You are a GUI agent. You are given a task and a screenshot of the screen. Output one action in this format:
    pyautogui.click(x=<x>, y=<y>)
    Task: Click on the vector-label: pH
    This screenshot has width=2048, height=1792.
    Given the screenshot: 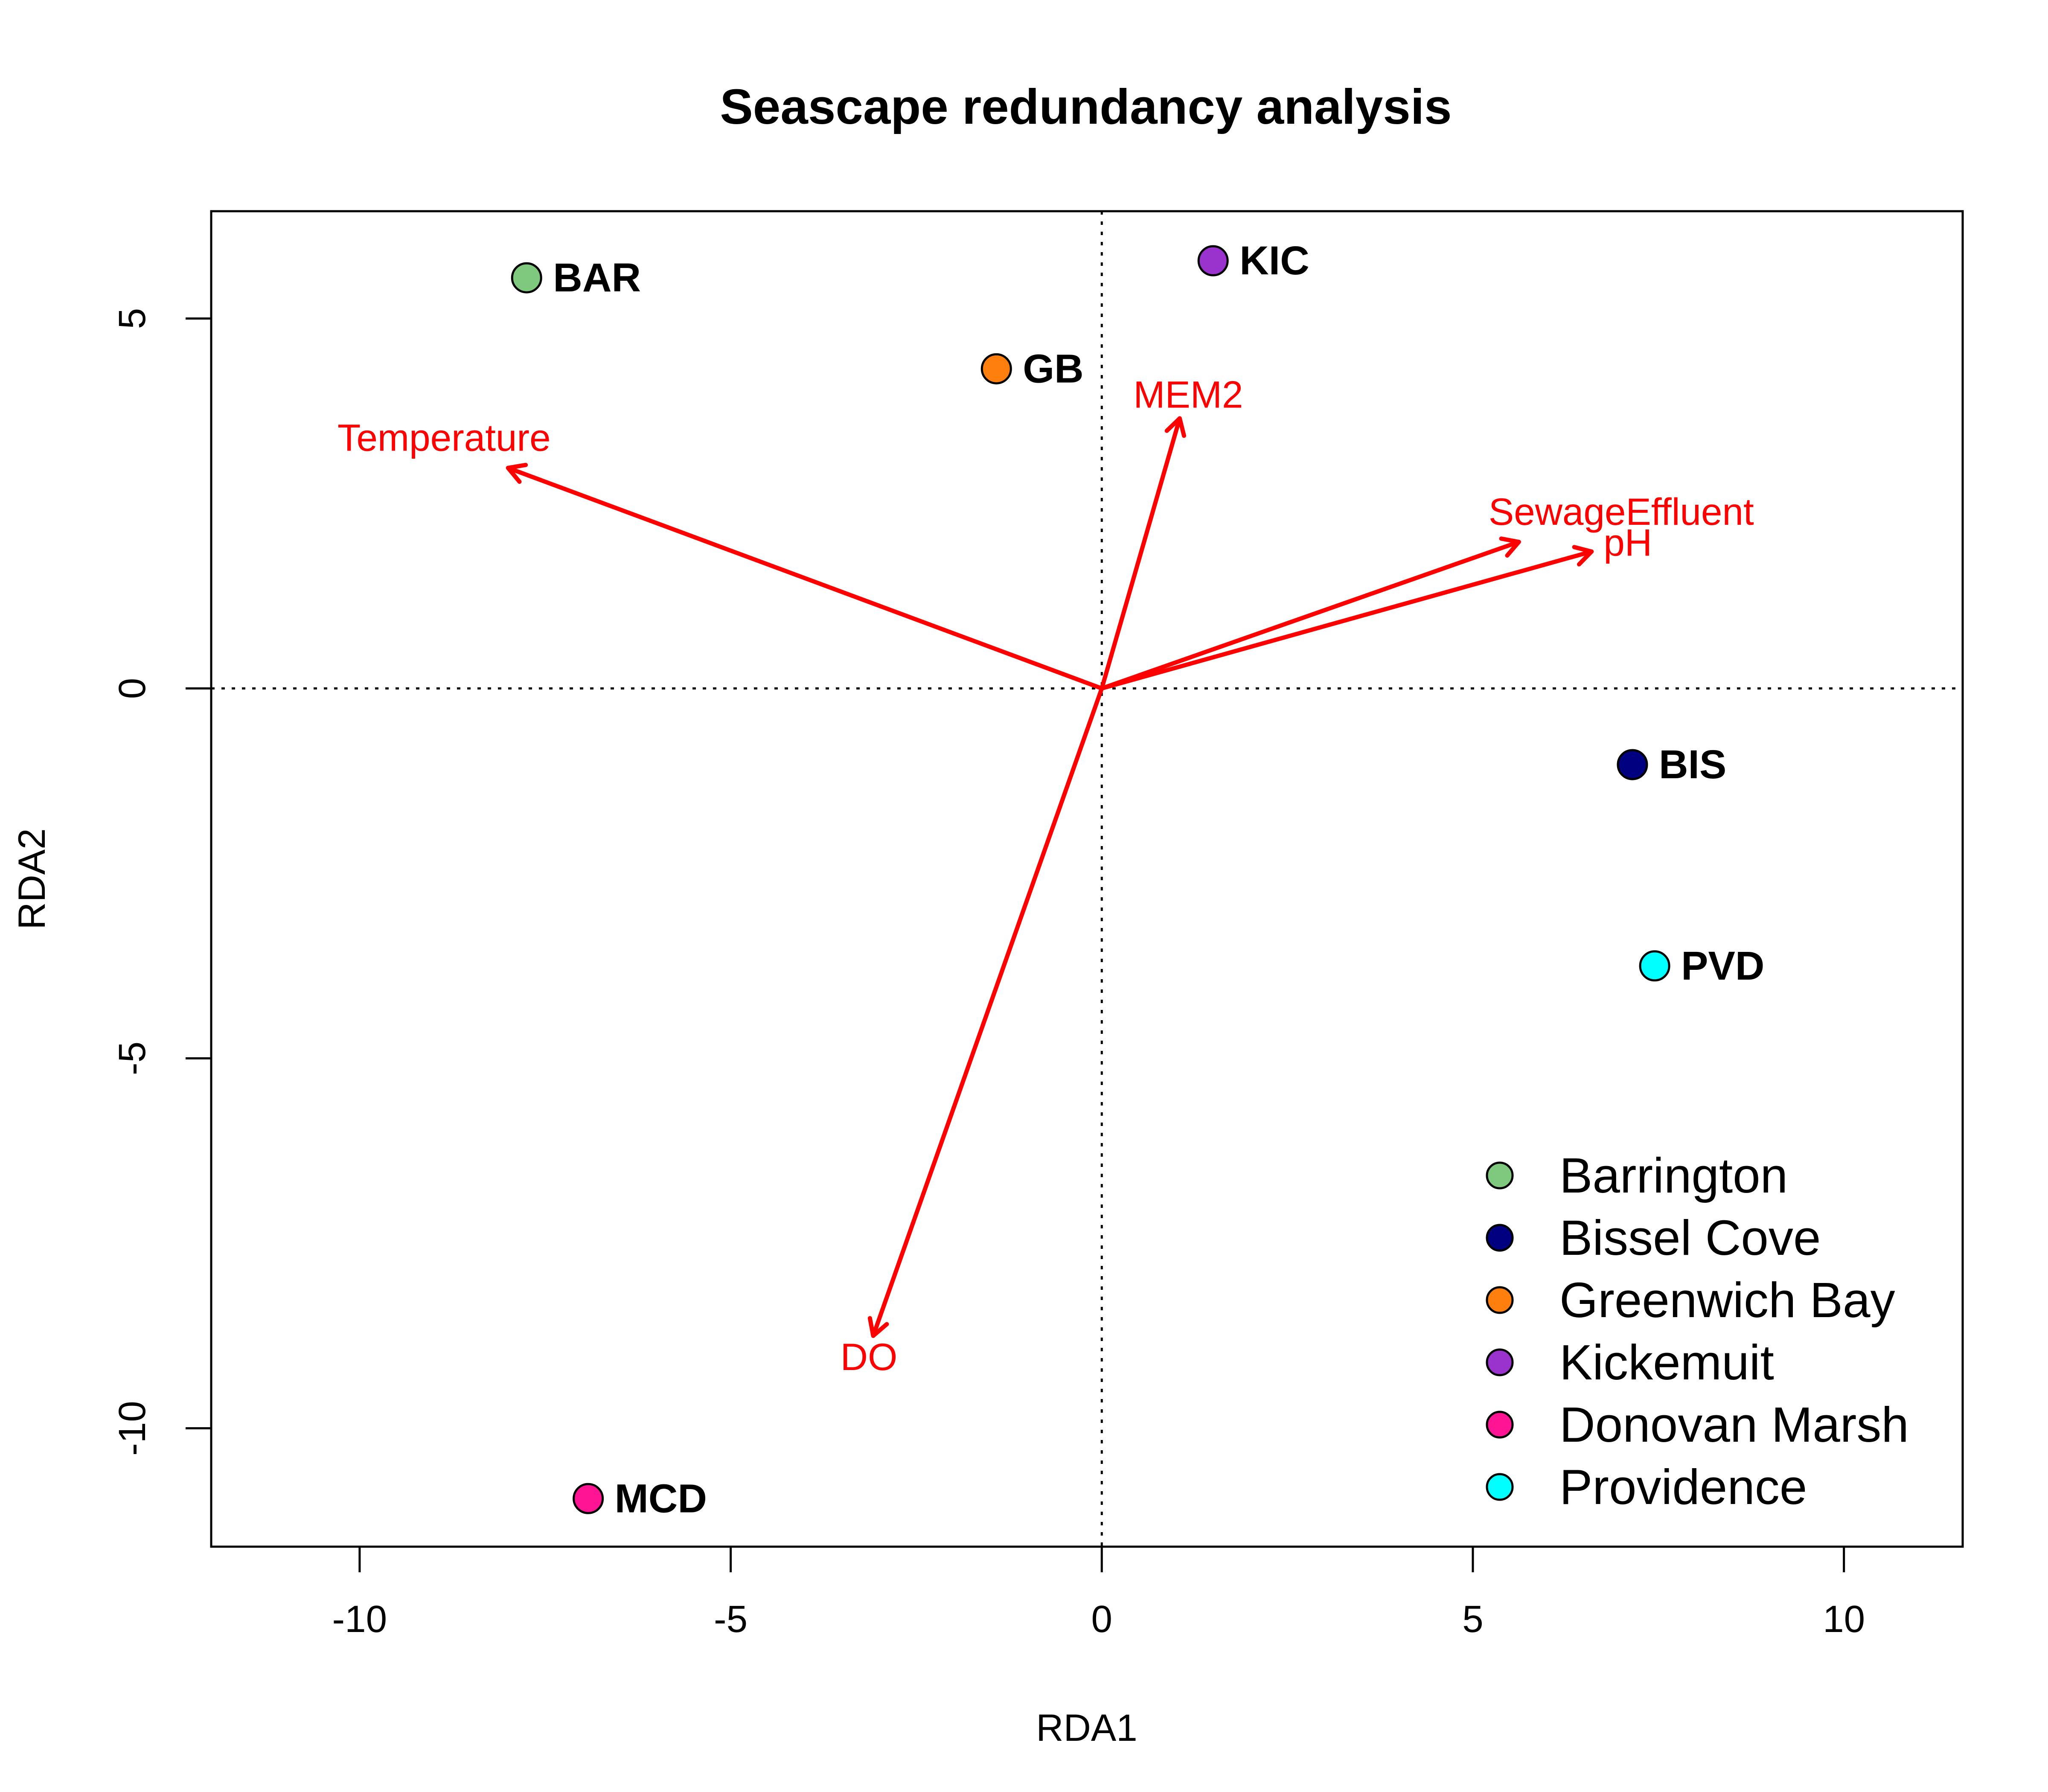 What is the action you would take?
    pyautogui.click(x=1627, y=542)
    